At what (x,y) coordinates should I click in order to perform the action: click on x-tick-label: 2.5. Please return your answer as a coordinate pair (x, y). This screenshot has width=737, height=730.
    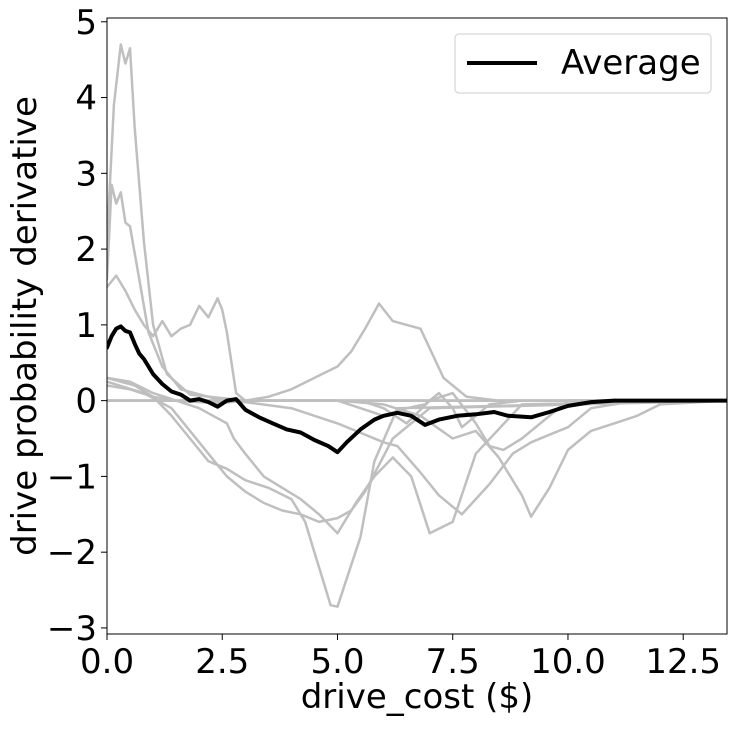
    Looking at the image, I should click on (222, 662).